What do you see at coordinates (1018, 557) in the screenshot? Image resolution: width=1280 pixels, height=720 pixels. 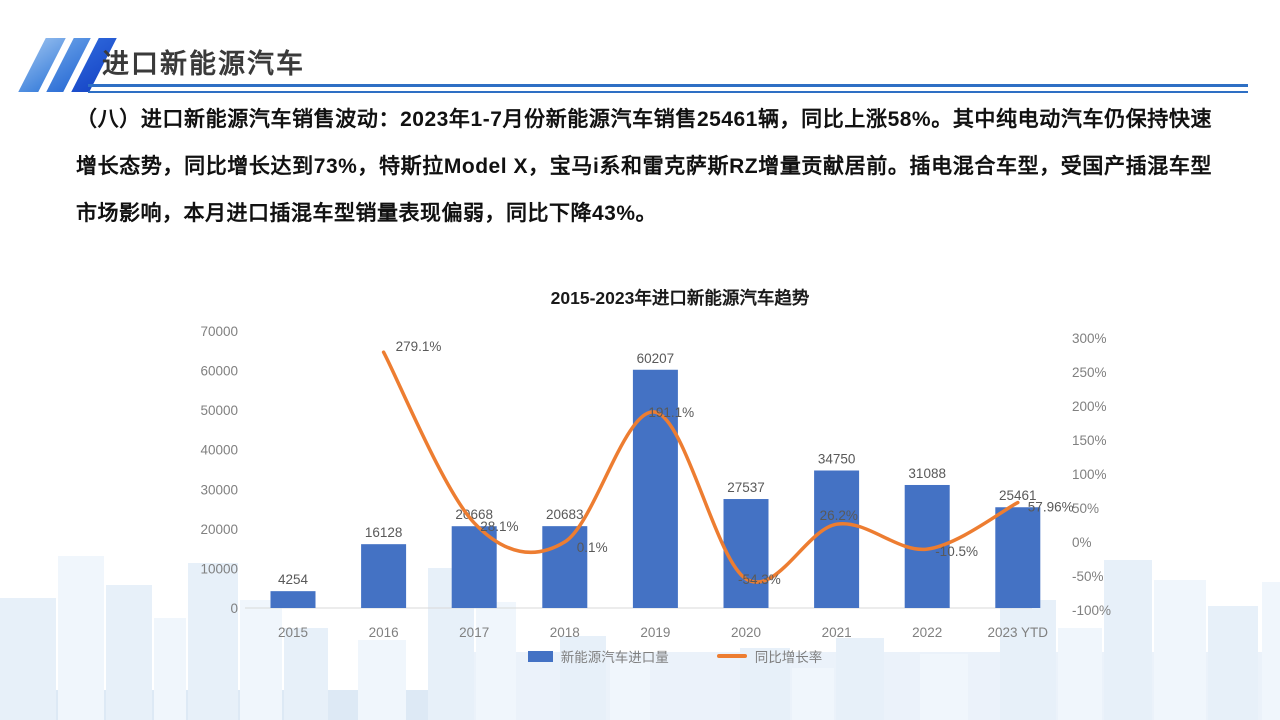 I see `bar-2023 YTD` at bounding box center [1018, 557].